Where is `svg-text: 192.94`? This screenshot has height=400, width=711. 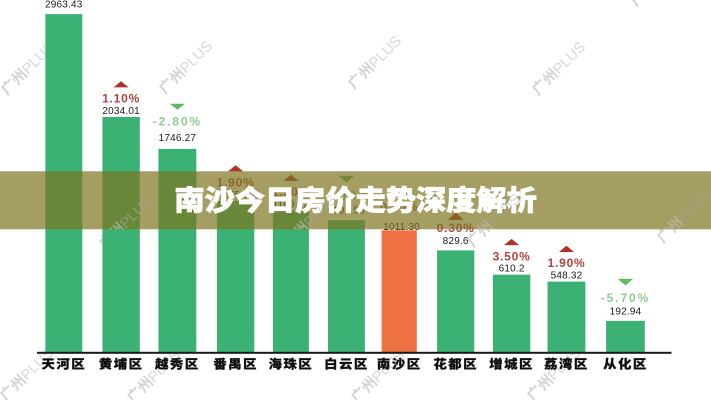 svg-text: 192.94 is located at coordinates (626, 312).